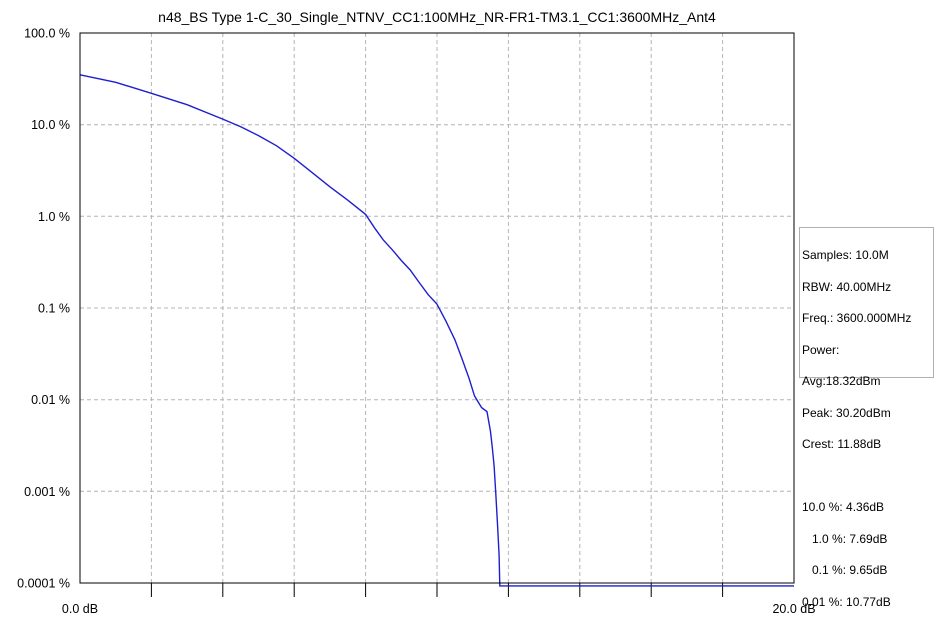  Describe the element at coordinates (847, 286) in the screenshot. I see `stats-line: RBW: 40.00MHz` at that location.